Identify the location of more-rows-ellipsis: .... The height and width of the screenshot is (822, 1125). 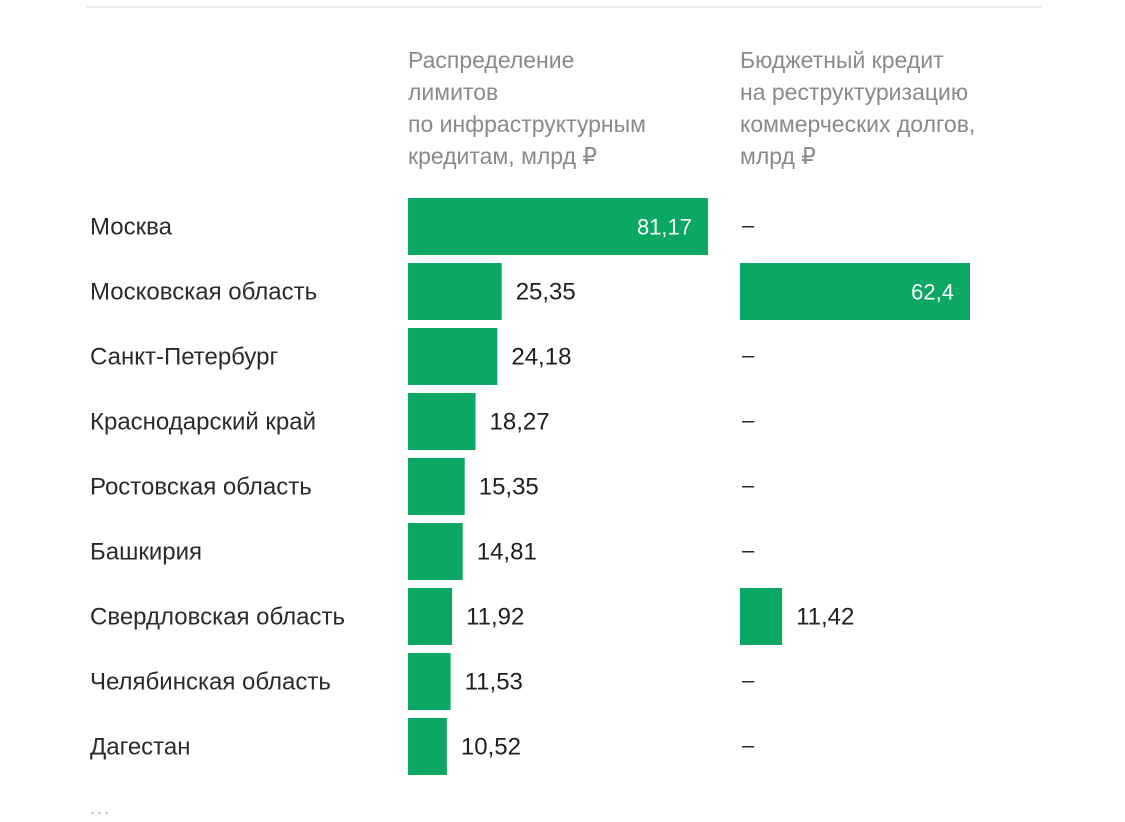
(101, 808).